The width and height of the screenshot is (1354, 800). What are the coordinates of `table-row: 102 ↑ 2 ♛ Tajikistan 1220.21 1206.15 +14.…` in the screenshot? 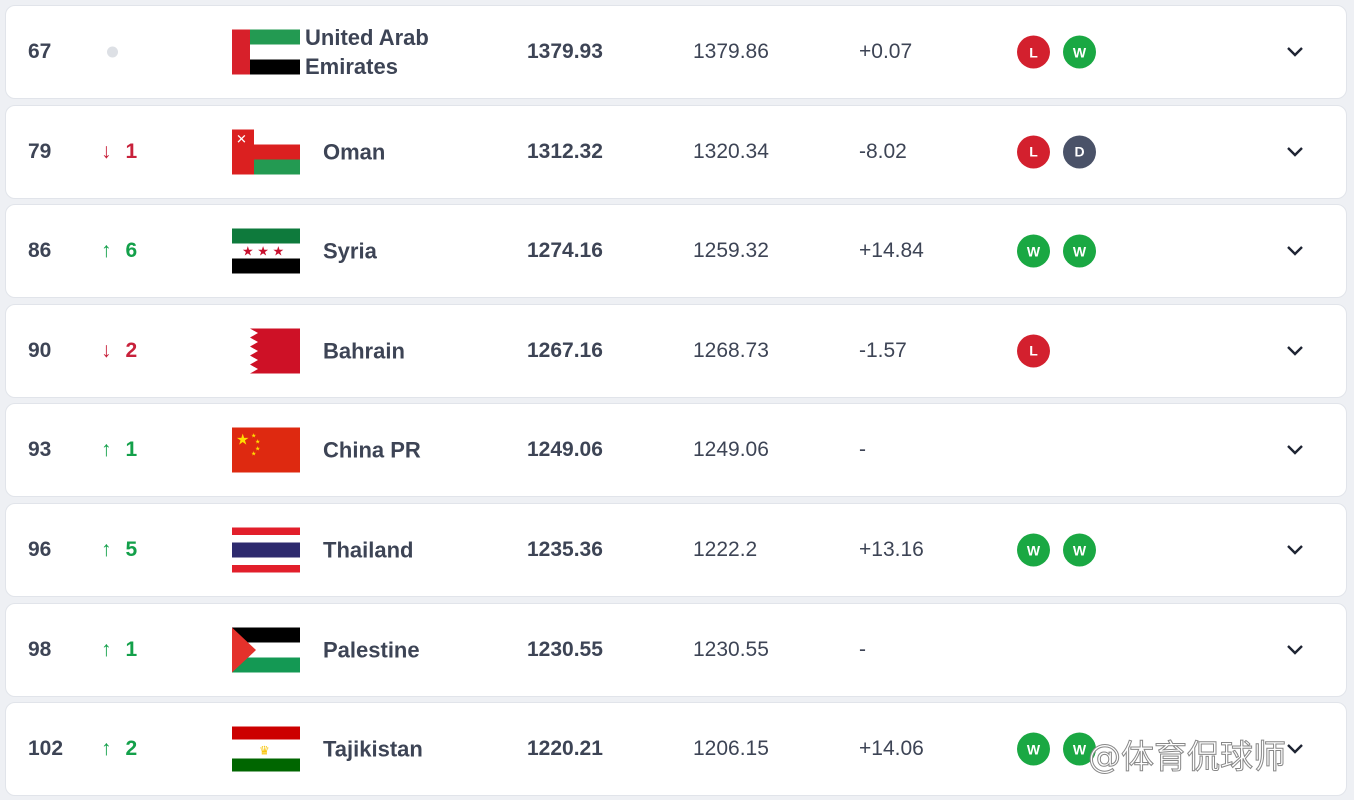 It's located at (676, 749).